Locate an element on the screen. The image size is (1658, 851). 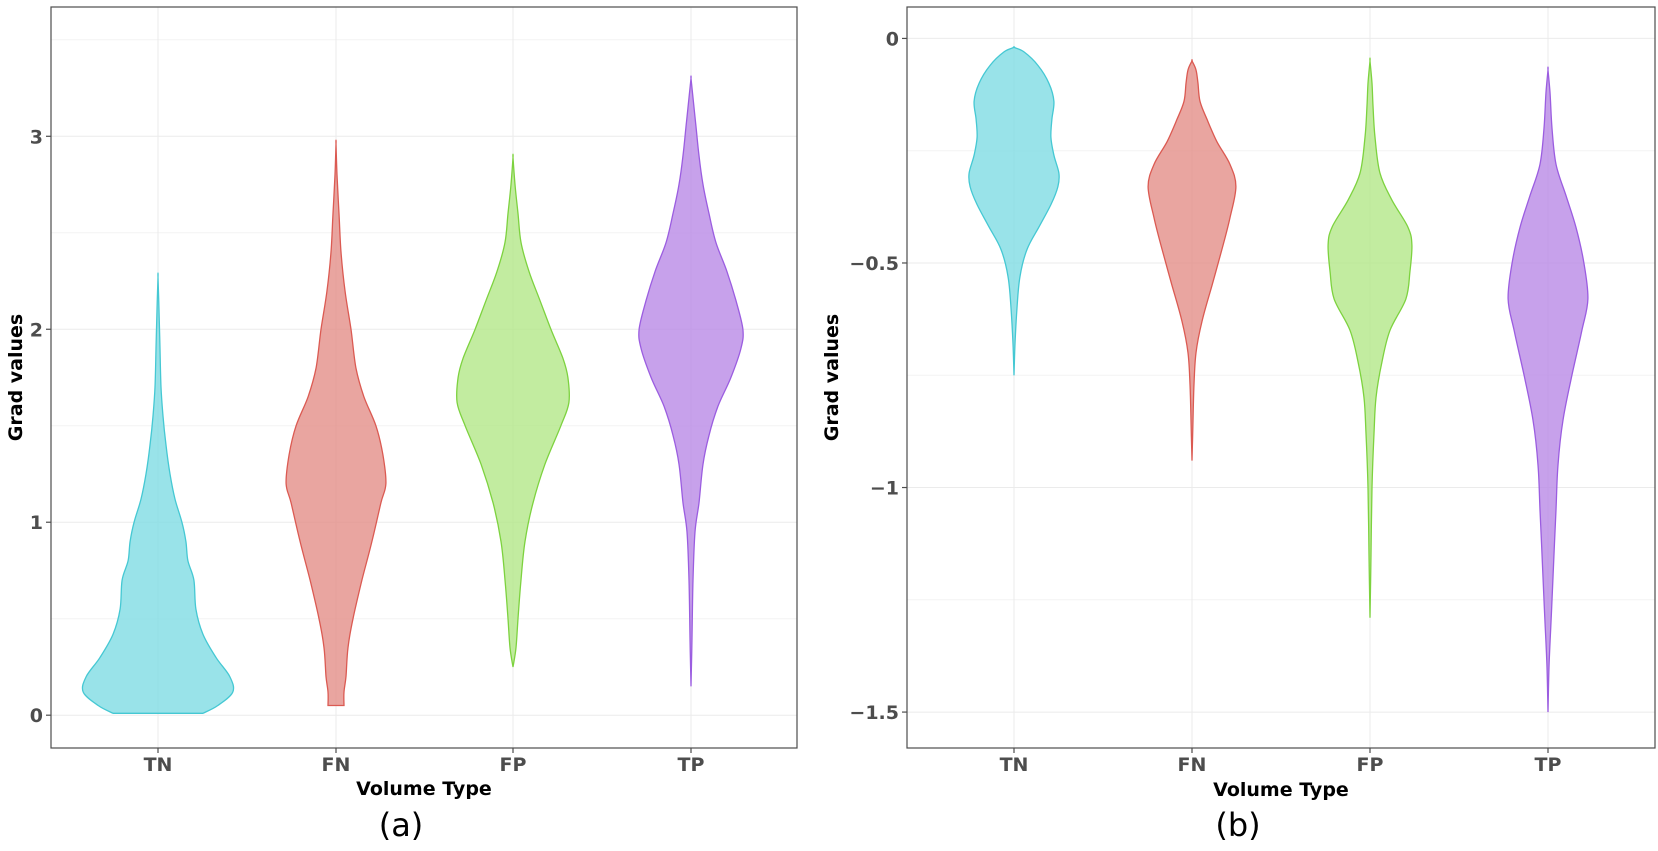
y-tick-label: 1 is located at coordinates (36, 523).